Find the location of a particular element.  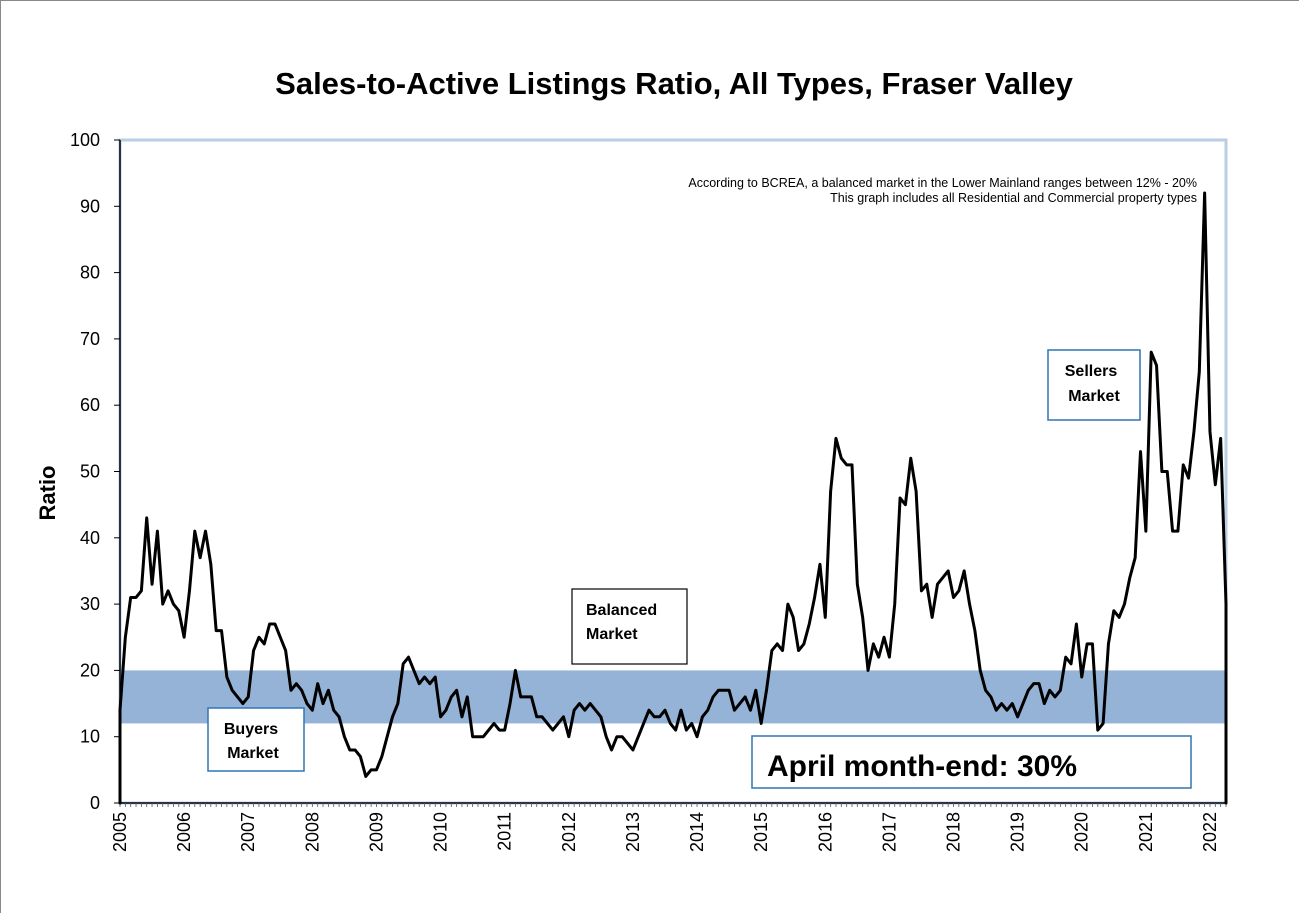

buyers-market-label-line2: Market is located at coordinates (253, 753).